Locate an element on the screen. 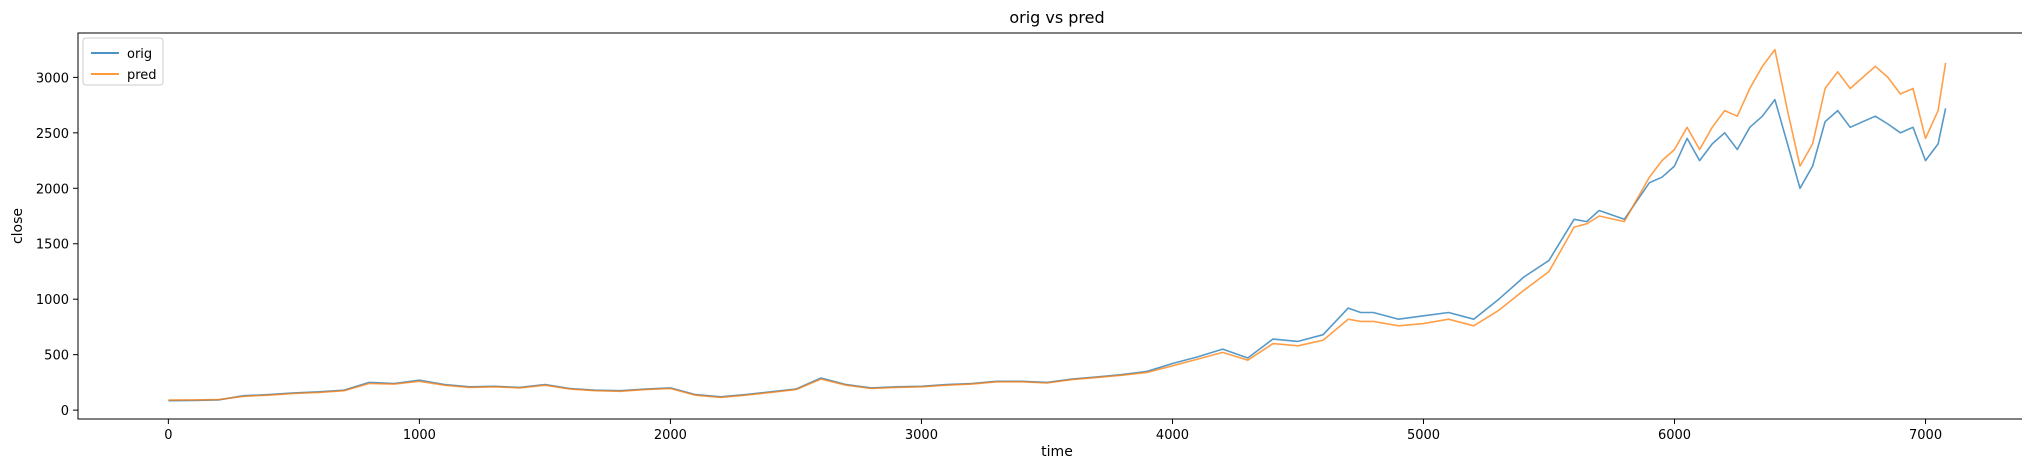 This screenshot has width=2022, height=468. y-tick-label: 1000 is located at coordinates (52, 300).